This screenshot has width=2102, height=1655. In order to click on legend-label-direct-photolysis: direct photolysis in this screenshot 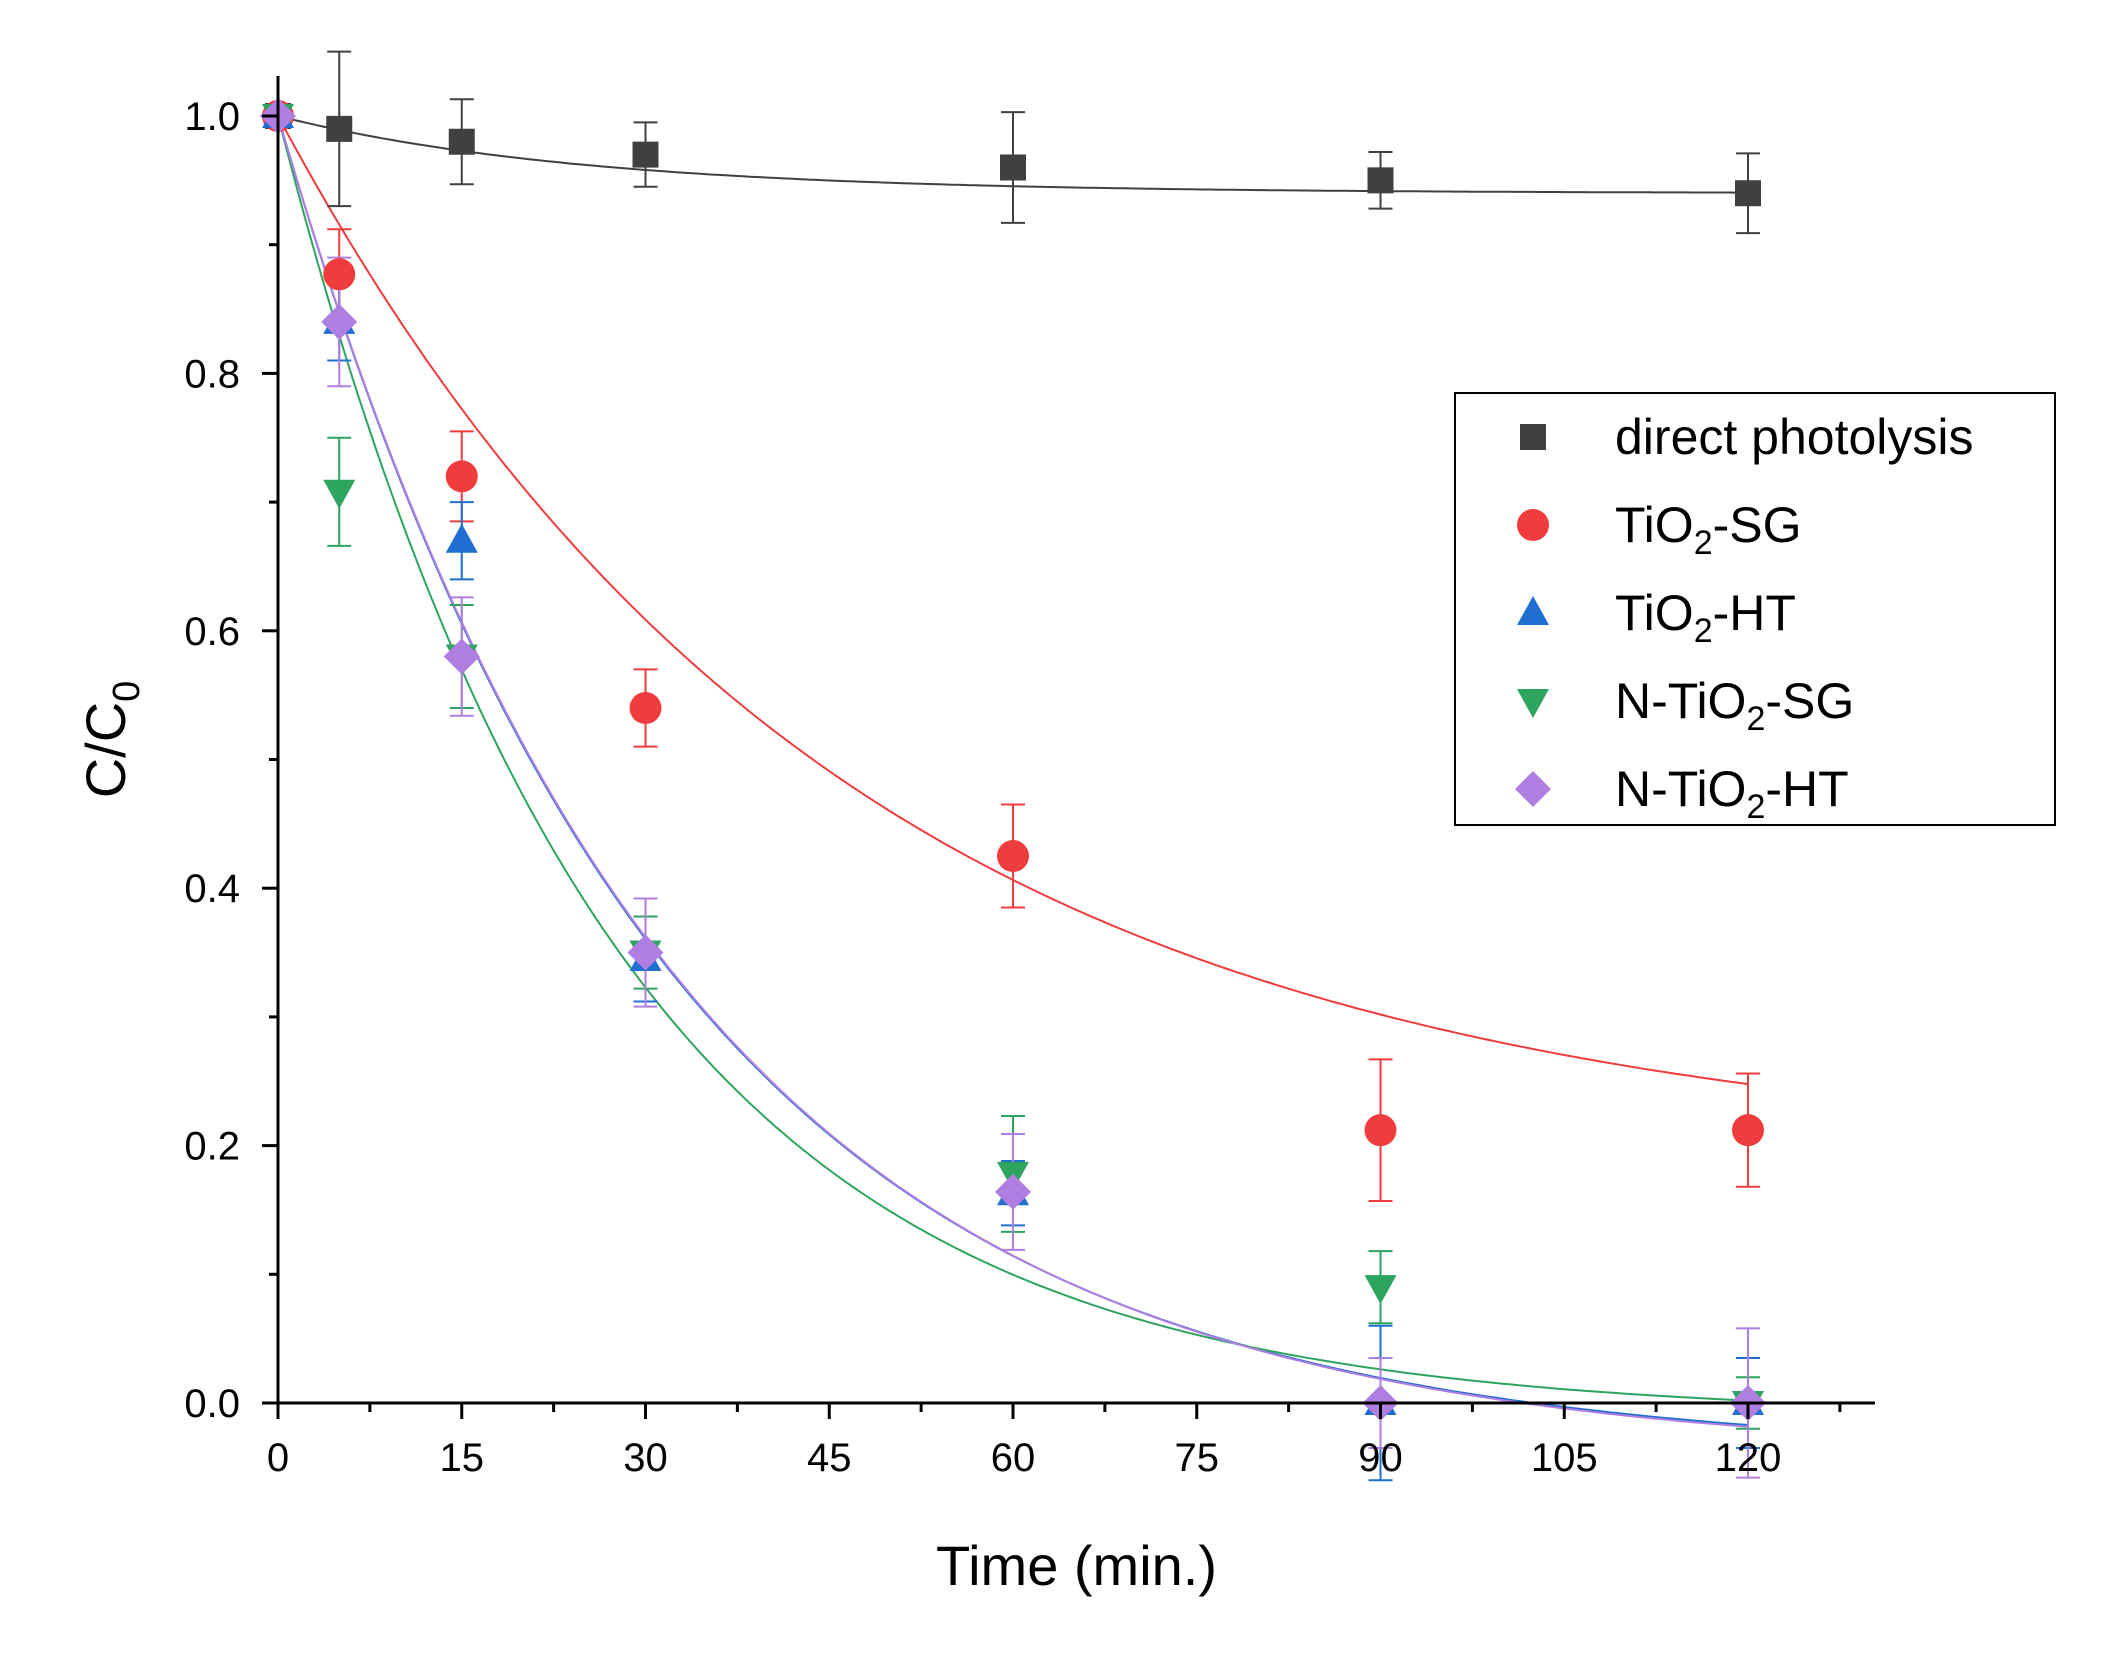, I will do `click(1794, 437)`.